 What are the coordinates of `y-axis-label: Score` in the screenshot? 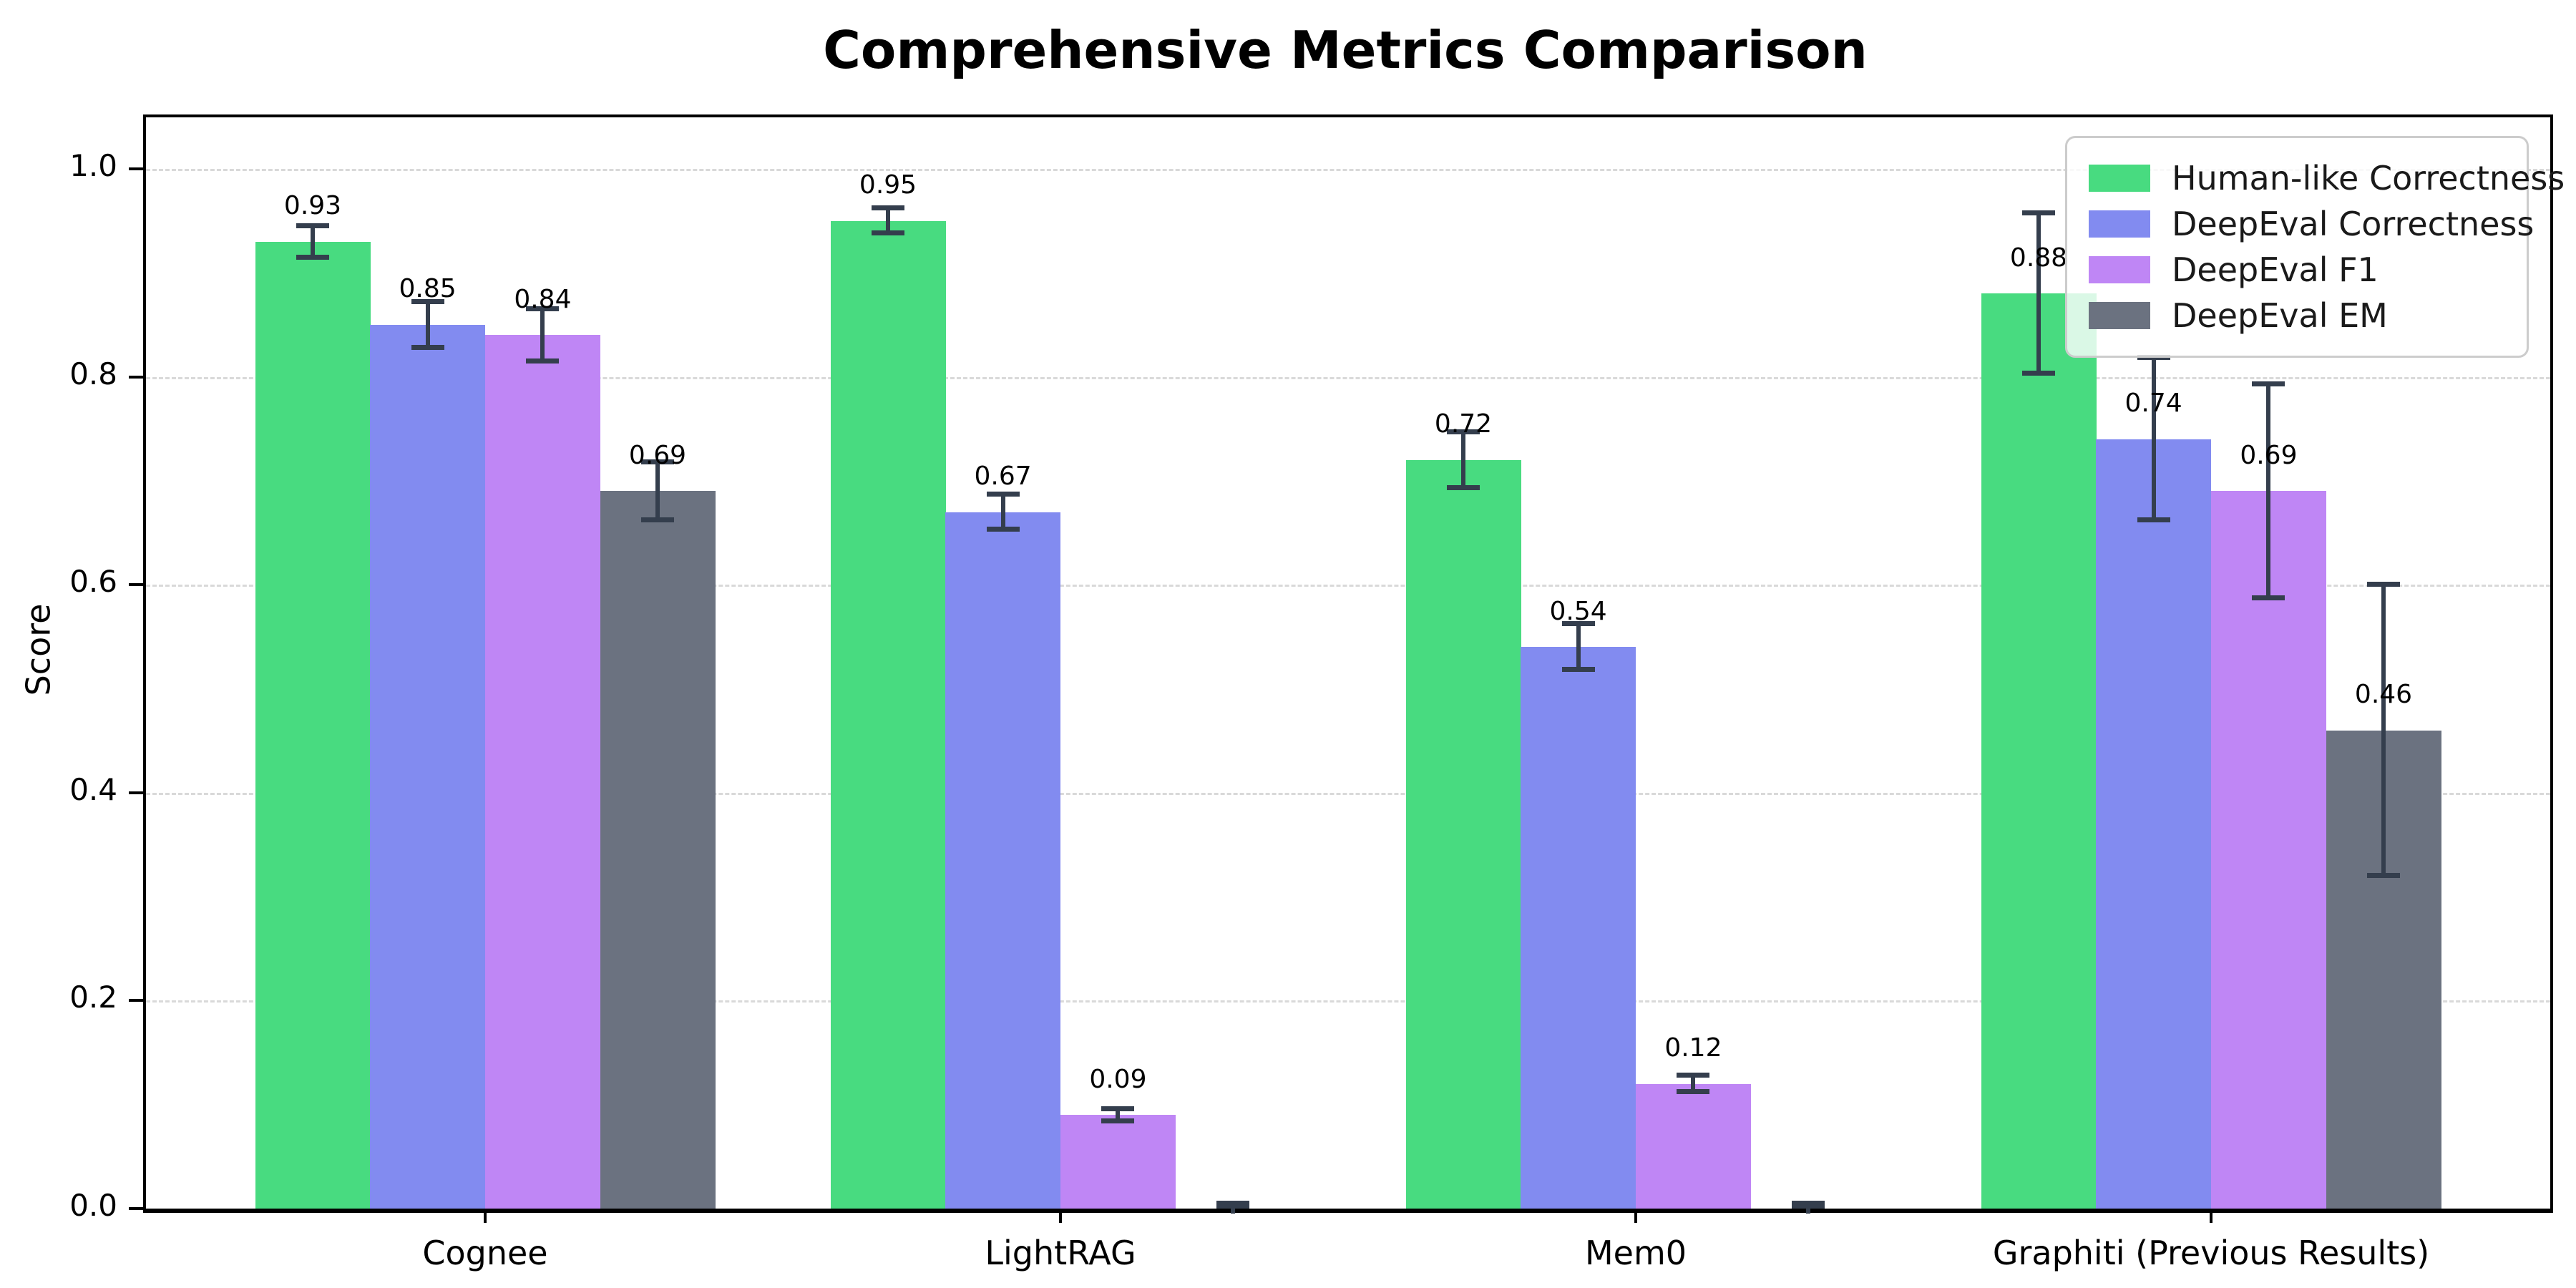 It's located at (38, 649).